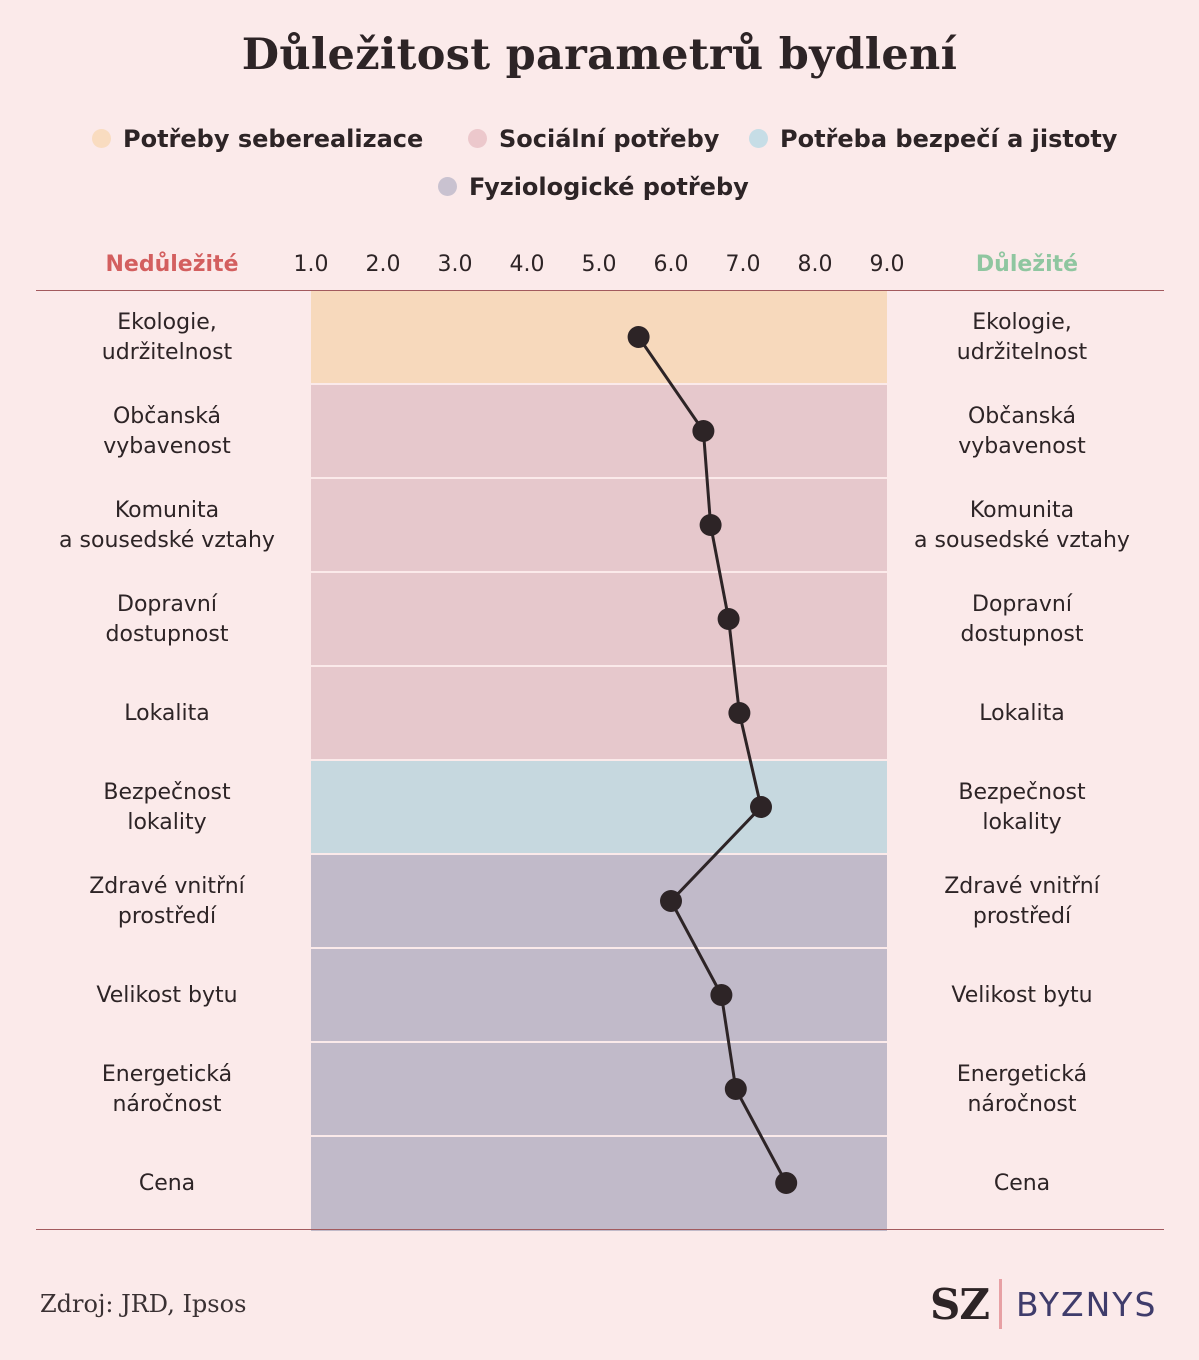 This screenshot has height=1360, width=1199. I want to click on legend-label: Sociální potřeby, so click(609, 139).